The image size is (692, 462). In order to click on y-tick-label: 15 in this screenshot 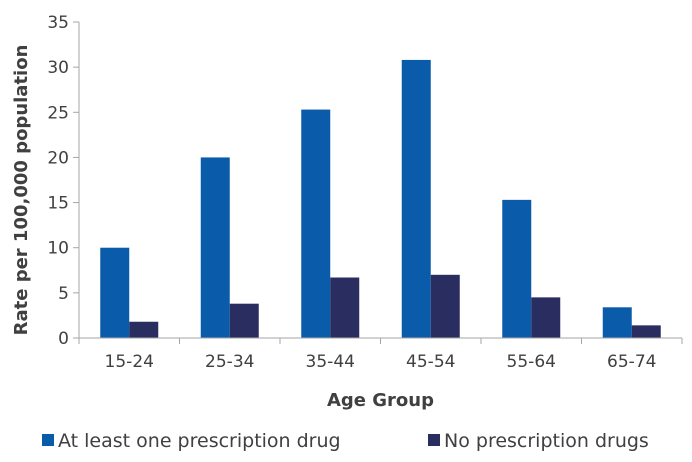, I will do `click(58, 204)`.